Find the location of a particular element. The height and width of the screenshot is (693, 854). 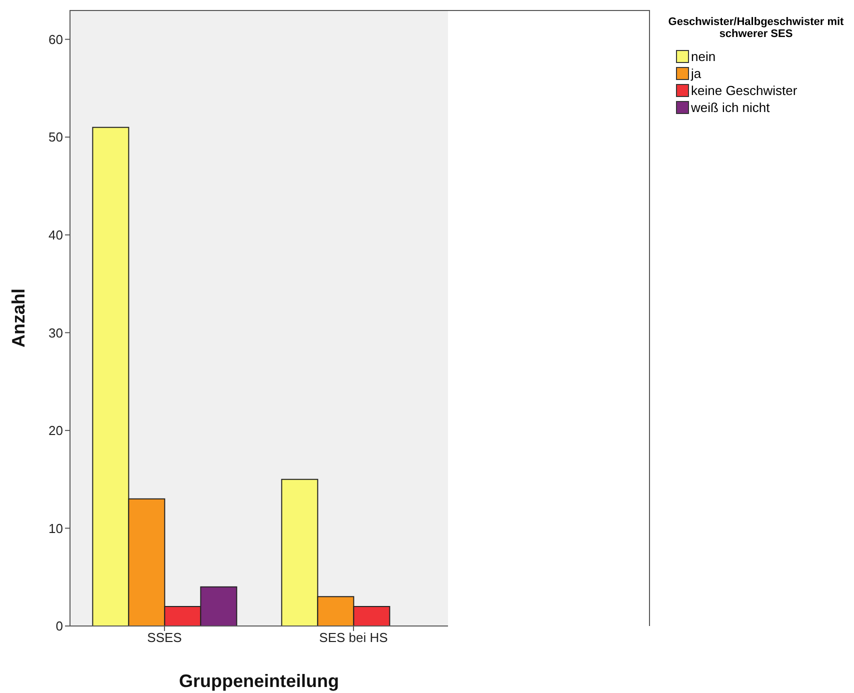

x-tick-label: SSES is located at coordinates (164, 638).